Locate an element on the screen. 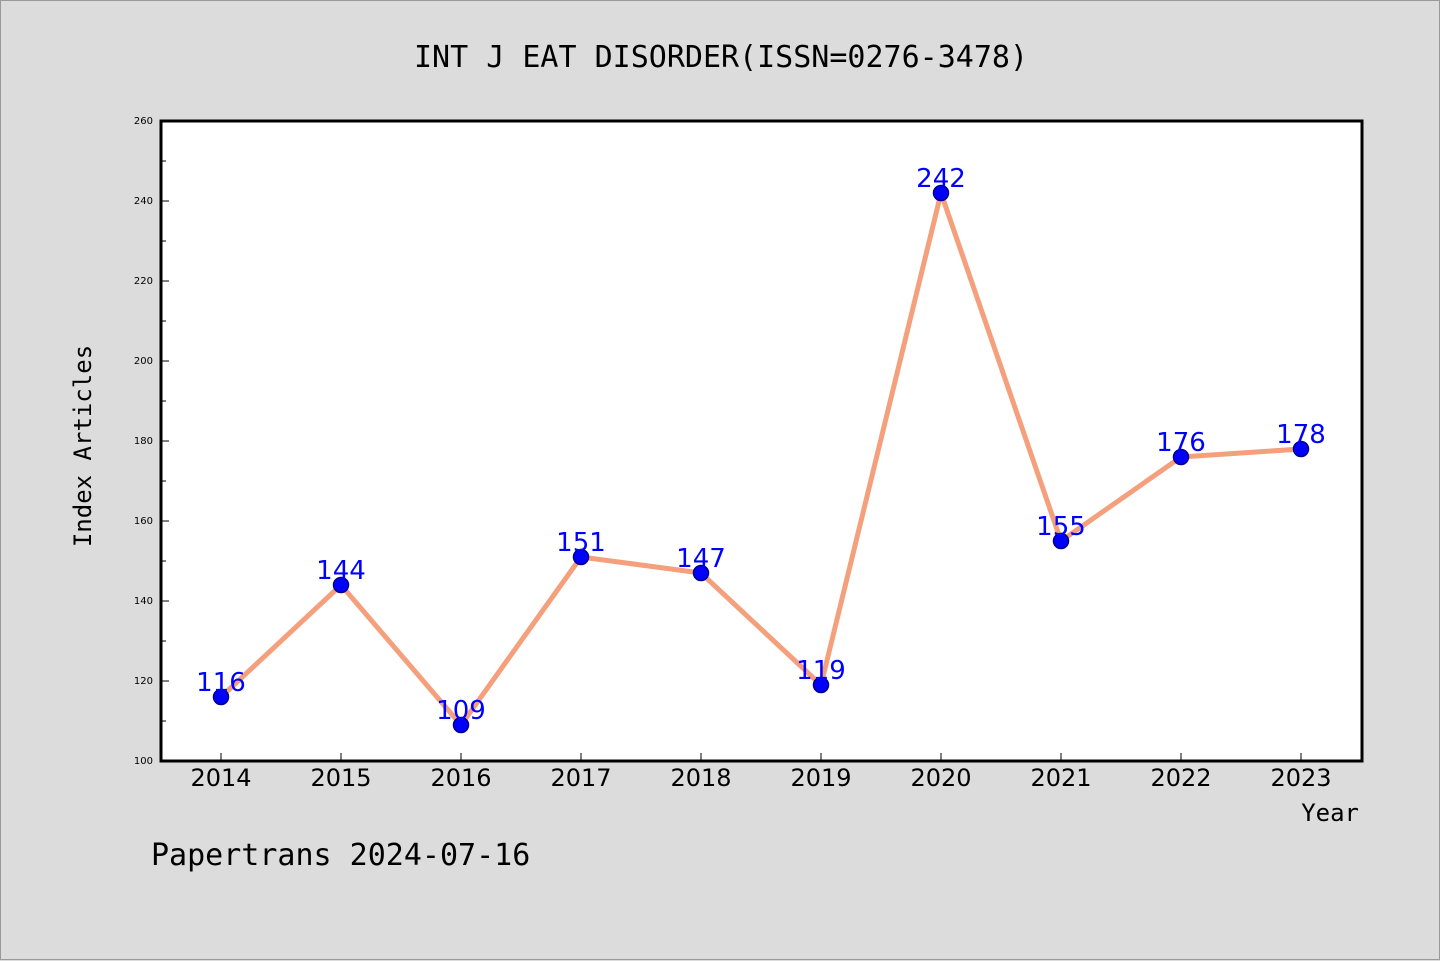 The width and height of the screenshot is (1440, 961). data-label: 119 is located at coordinates (821, 671).